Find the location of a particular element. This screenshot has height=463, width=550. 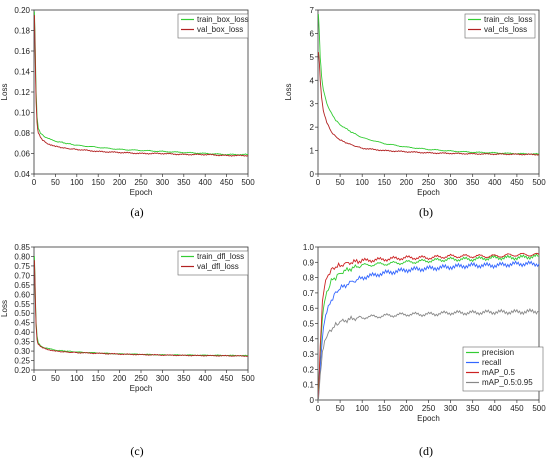

y-tick-label: 0.30 is located at coordinates (22, 351).